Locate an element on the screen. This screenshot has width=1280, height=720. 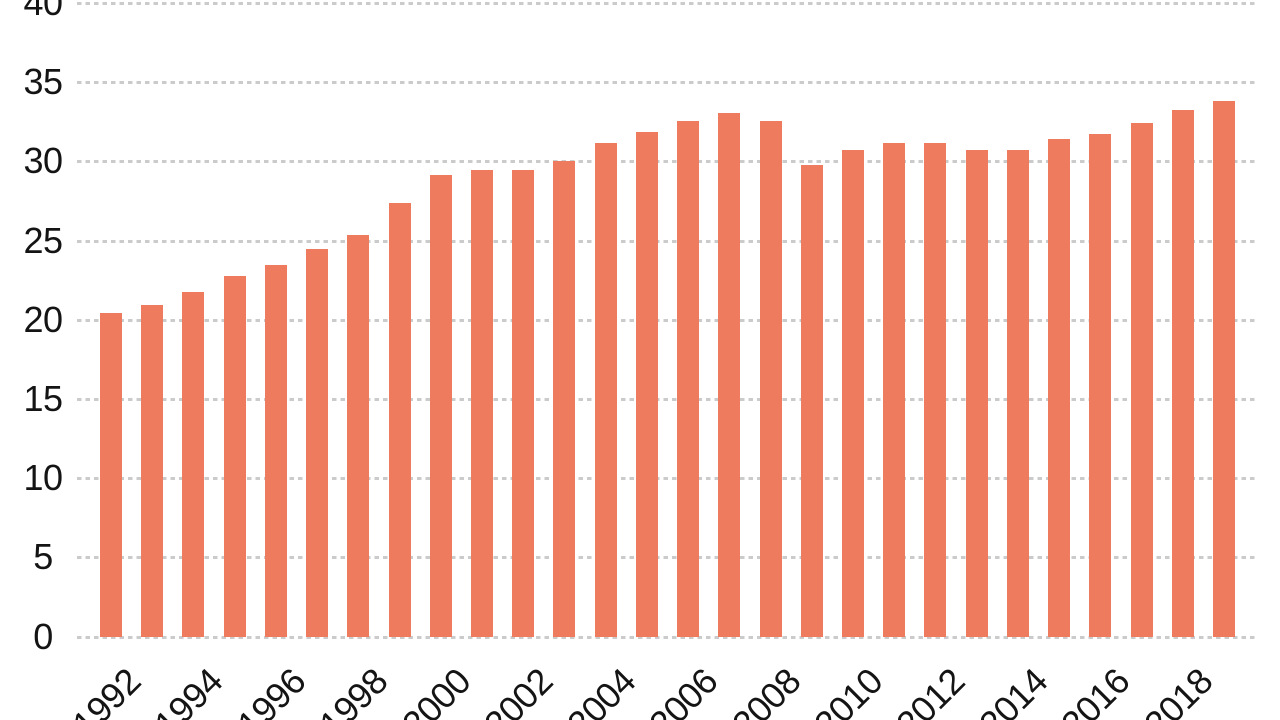
bar-1995 is located at coordinates (234, 457).